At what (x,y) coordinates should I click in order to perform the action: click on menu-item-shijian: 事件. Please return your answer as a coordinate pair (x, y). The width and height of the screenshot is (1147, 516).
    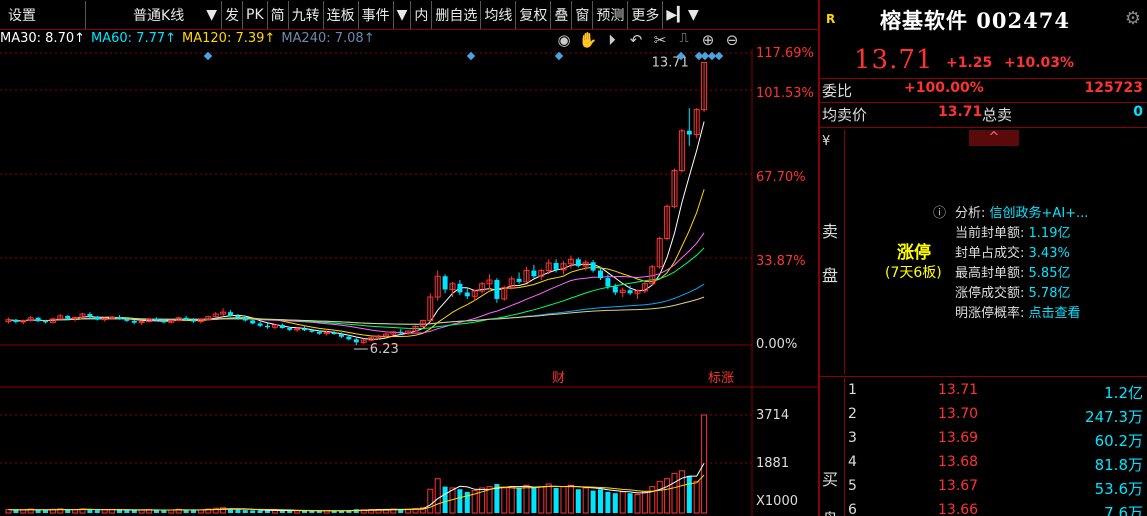
    Looking at the image, I should click on (376, 14).